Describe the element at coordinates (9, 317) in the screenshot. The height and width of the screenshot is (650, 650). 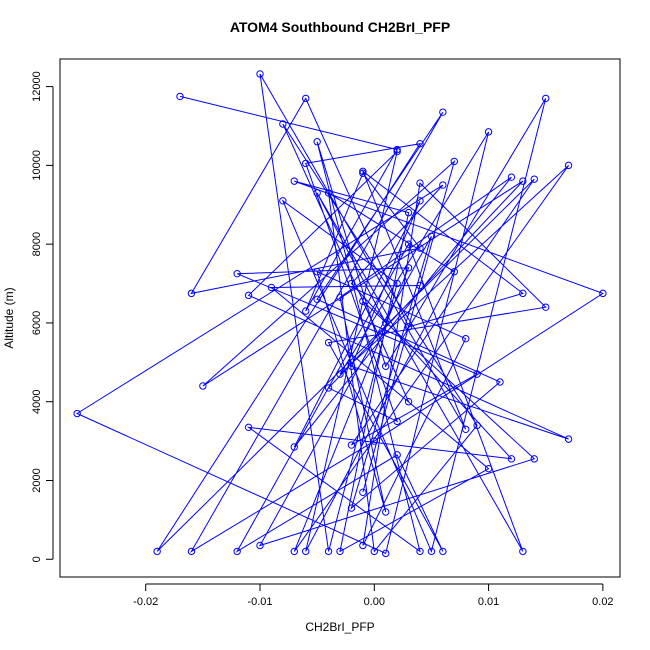
I see `y-axis-label: Altitude (m)` at that location.